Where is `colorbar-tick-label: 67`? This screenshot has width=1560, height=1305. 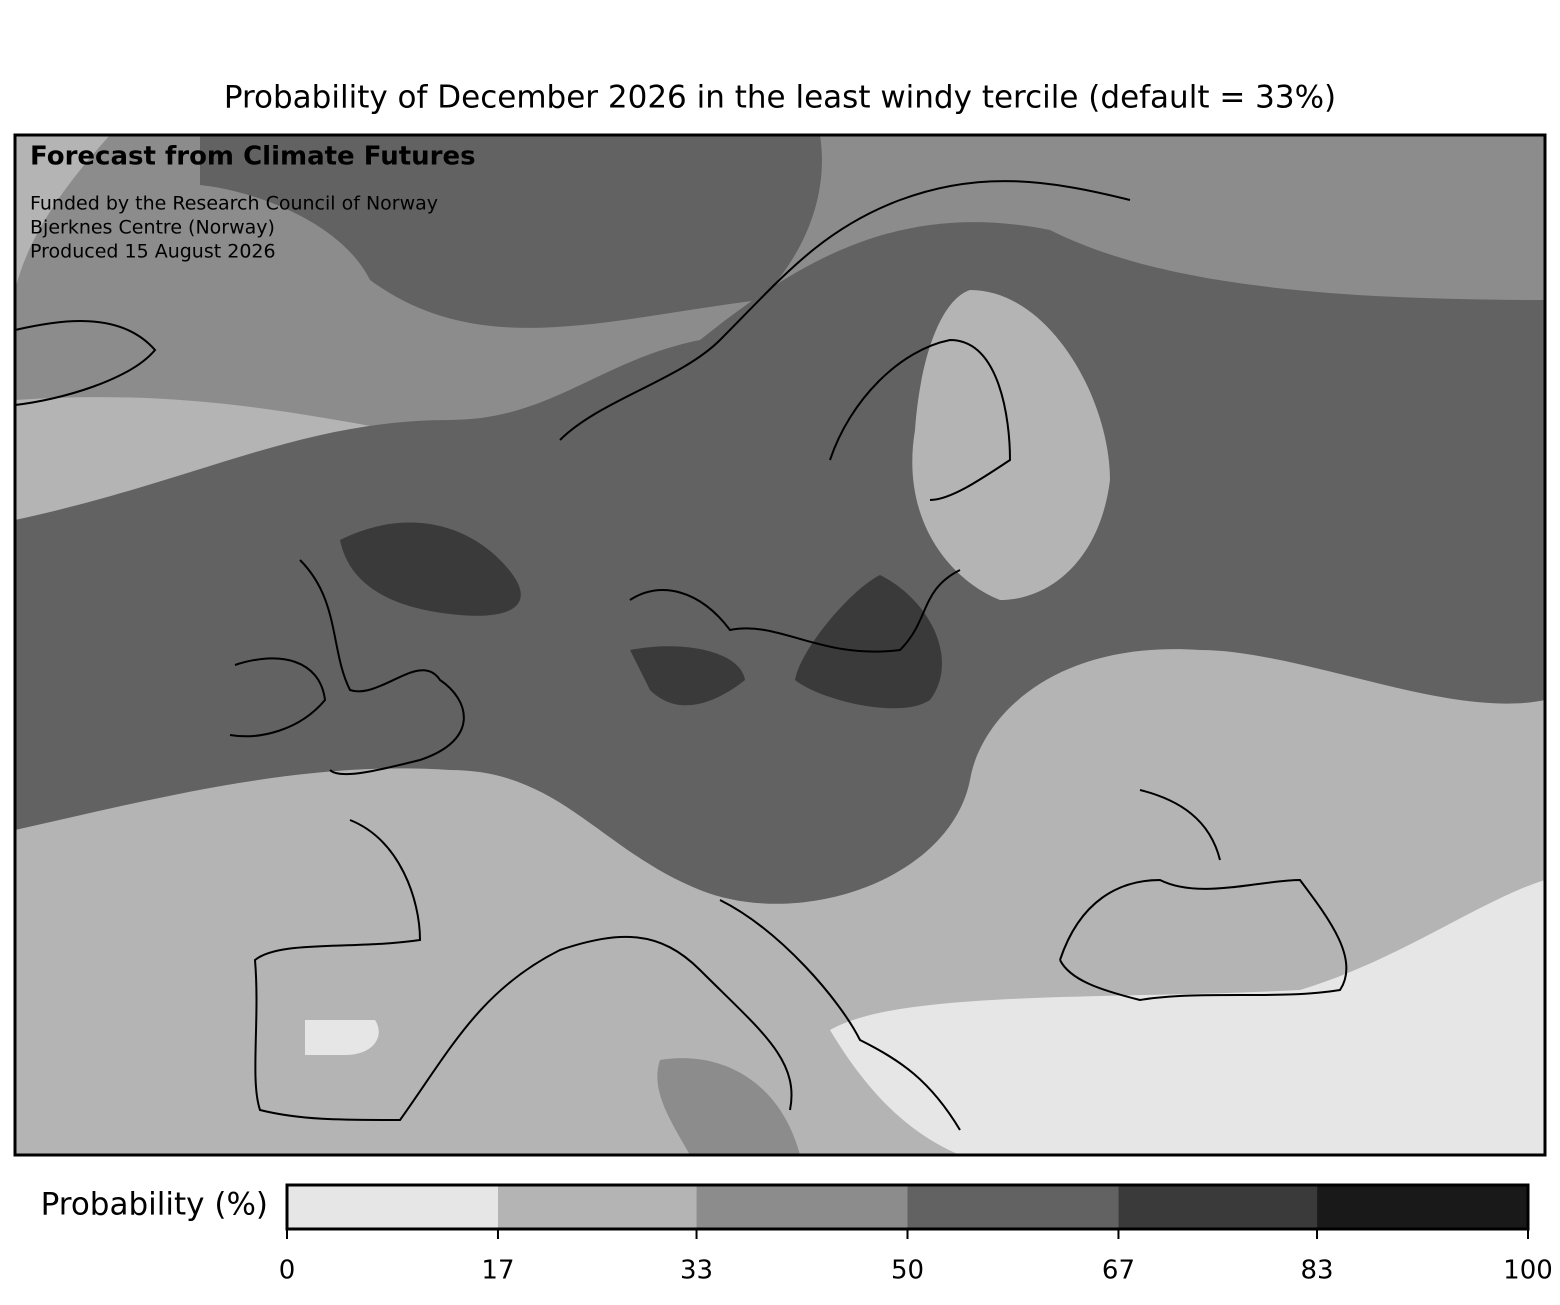 colorbar-tick-label: 67 is located at coordinates (1118, 1271).